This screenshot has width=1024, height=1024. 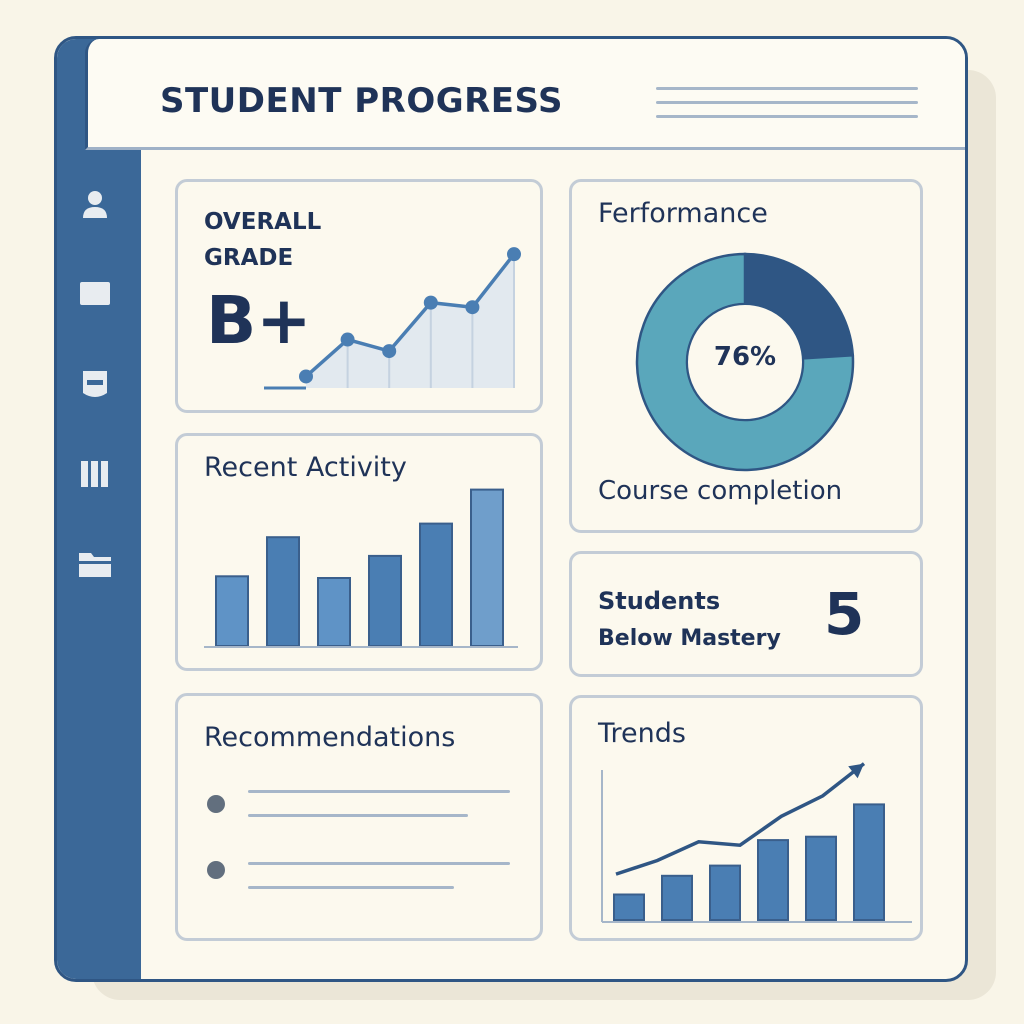 I want to click on trends-card: Trends, so click(x=746, y=818).